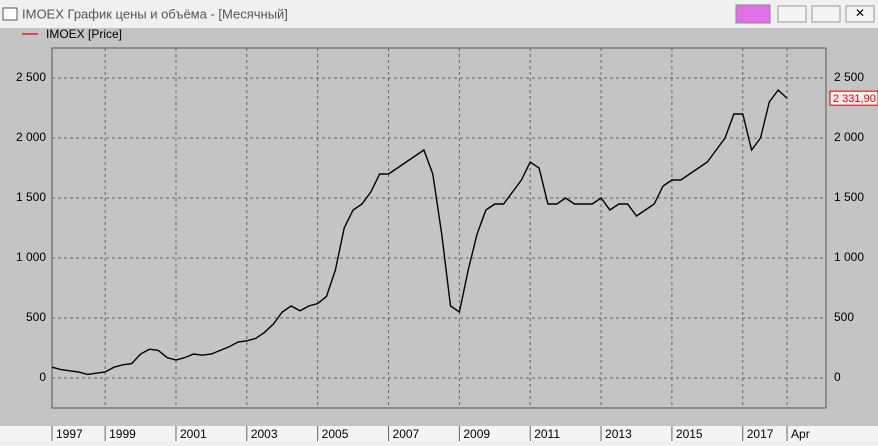  I want to click on last-price-box, so click(853, 98).